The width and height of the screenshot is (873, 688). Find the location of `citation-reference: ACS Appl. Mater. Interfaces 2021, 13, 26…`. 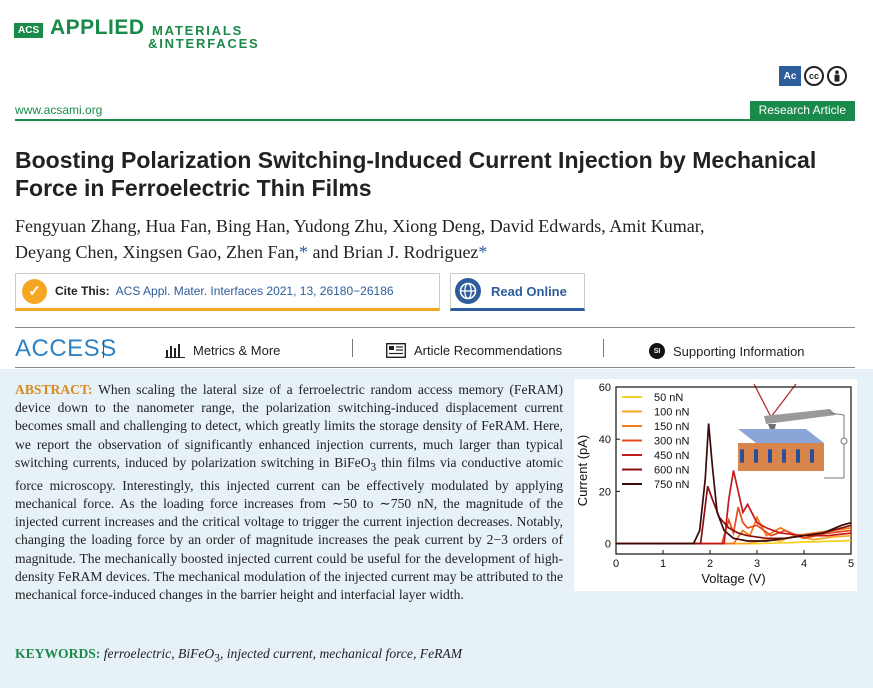

citation-reference: ACS Appl. Mater. Interfaces 2021, 13, 26… is located at coordinates (254, 291).